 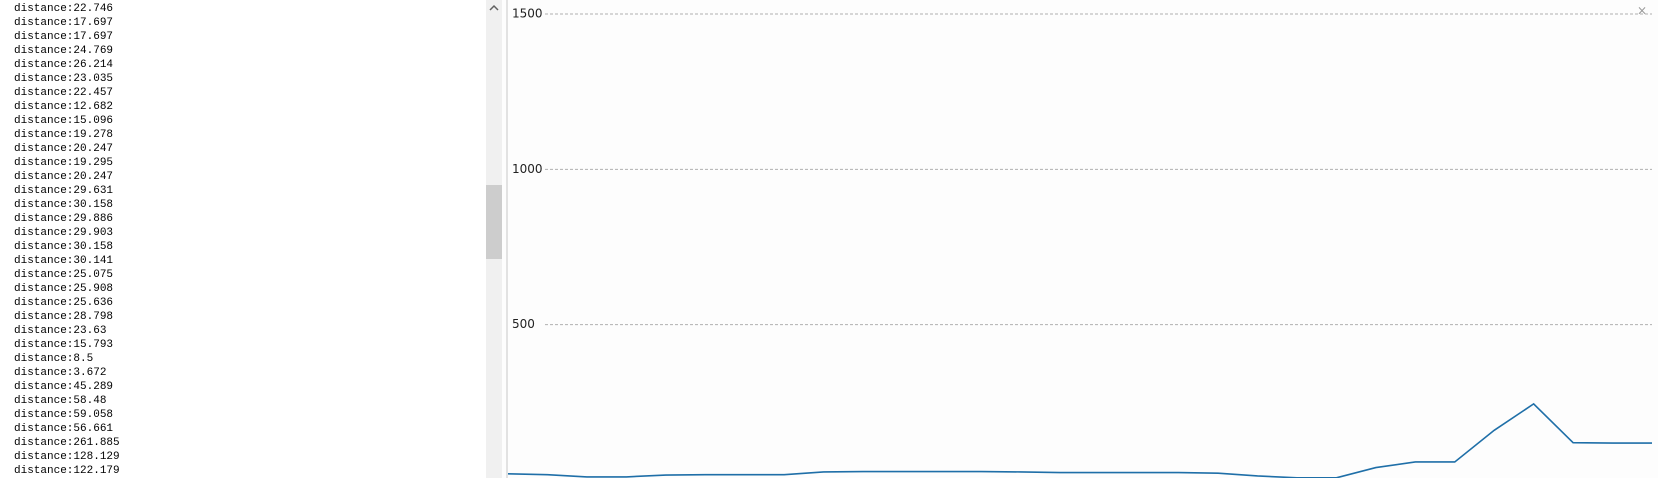 What do you see at coordinates (60, 331) in the screenshot?
I see `log-line: distance:23.63` at bounding box center [60, 331].